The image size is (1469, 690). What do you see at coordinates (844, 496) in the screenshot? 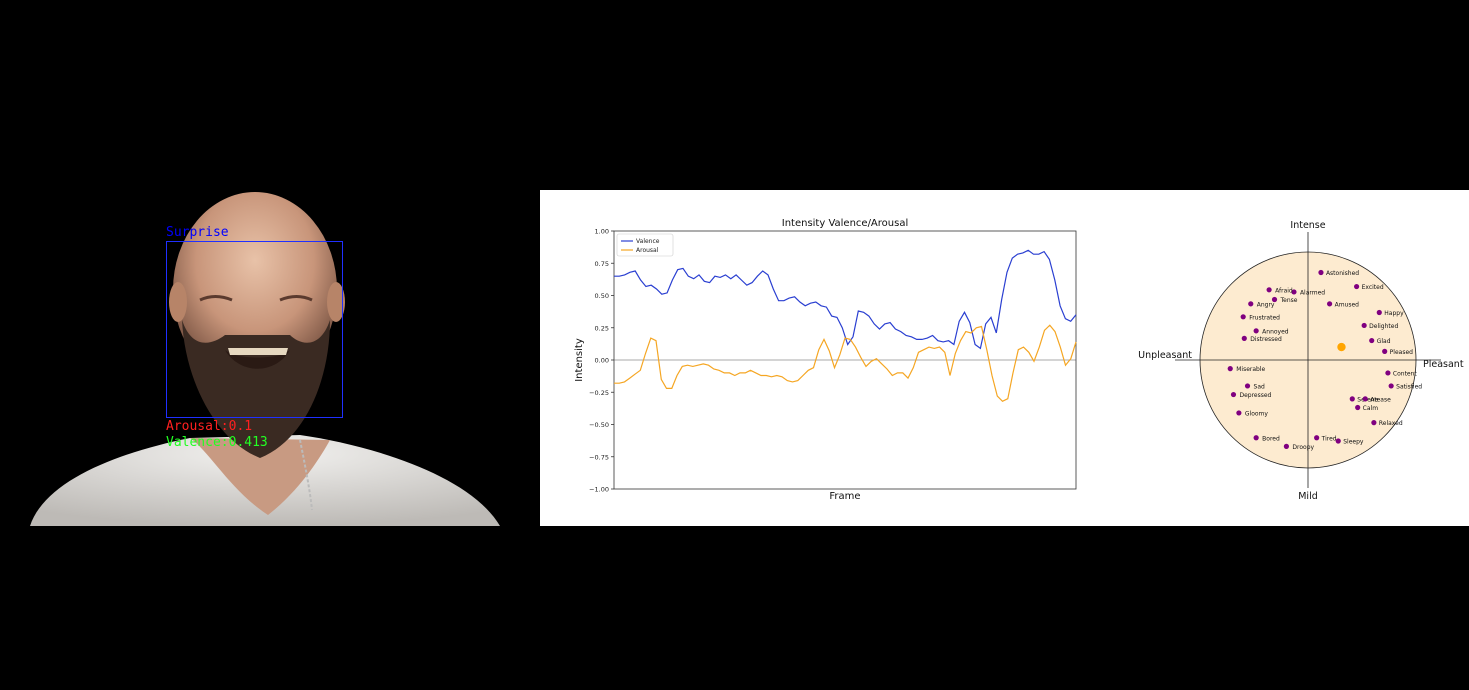
I see `x-axis-label: Frame` at bounding box center [844, 496].